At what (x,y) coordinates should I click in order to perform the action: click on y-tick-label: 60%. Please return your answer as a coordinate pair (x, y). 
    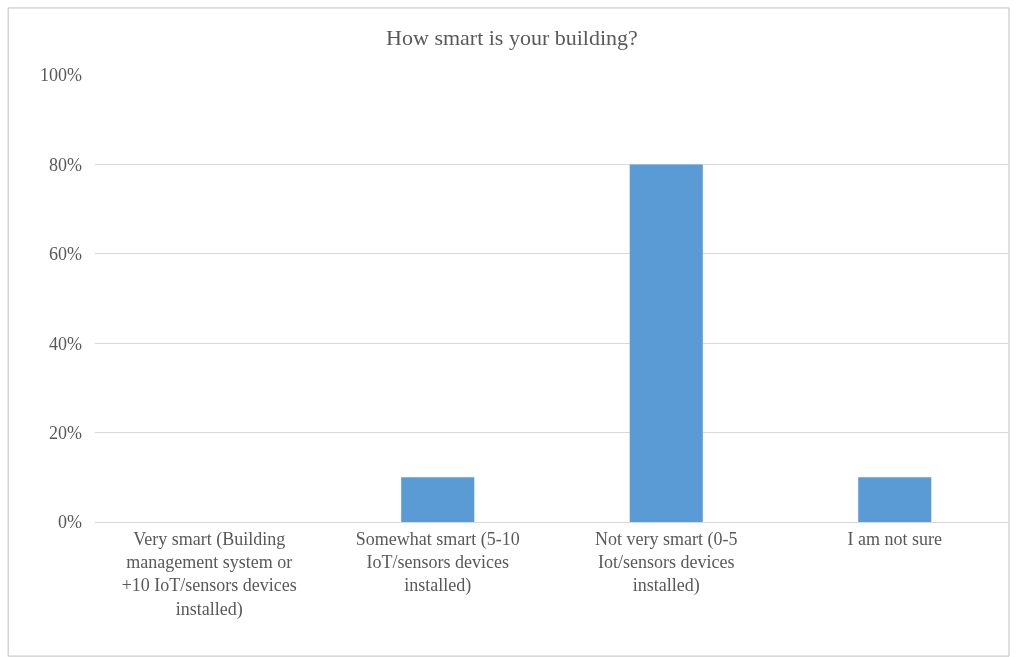
    Looking at the image, I should click on (65, 254).